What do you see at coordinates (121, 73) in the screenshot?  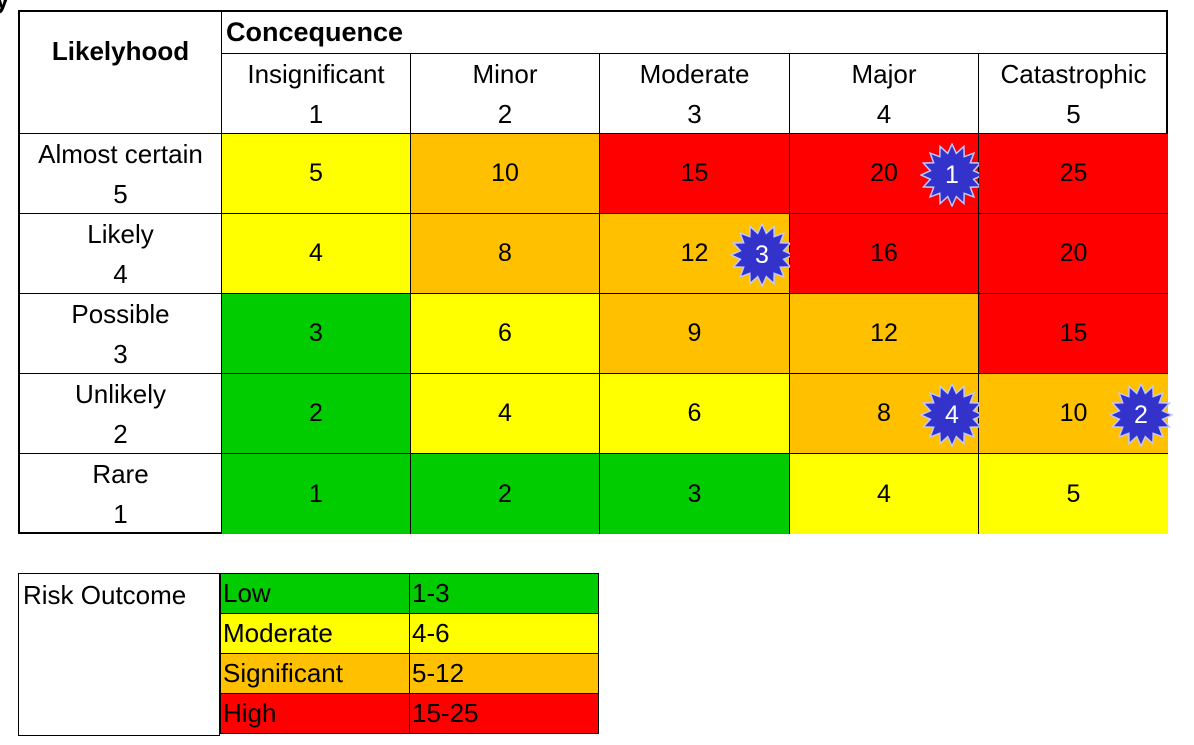 I see `likelihood-header: Likelyhood` at bounding box center [121, 73].